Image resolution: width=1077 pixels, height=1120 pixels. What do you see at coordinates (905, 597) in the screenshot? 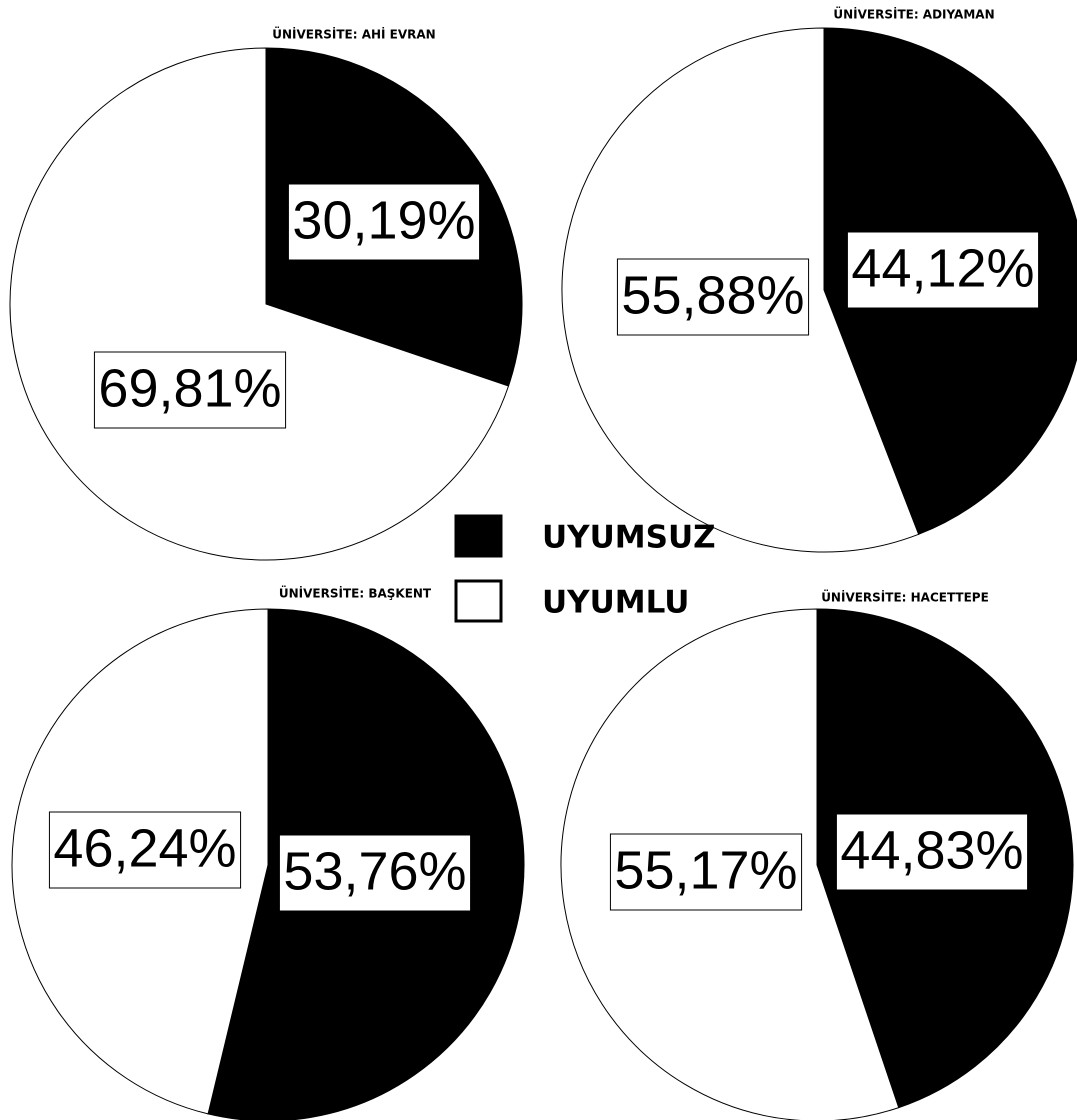
I see `pie-title: ÜNİVERSİTE: HACETTEPE` at bounding box center [905, 597].